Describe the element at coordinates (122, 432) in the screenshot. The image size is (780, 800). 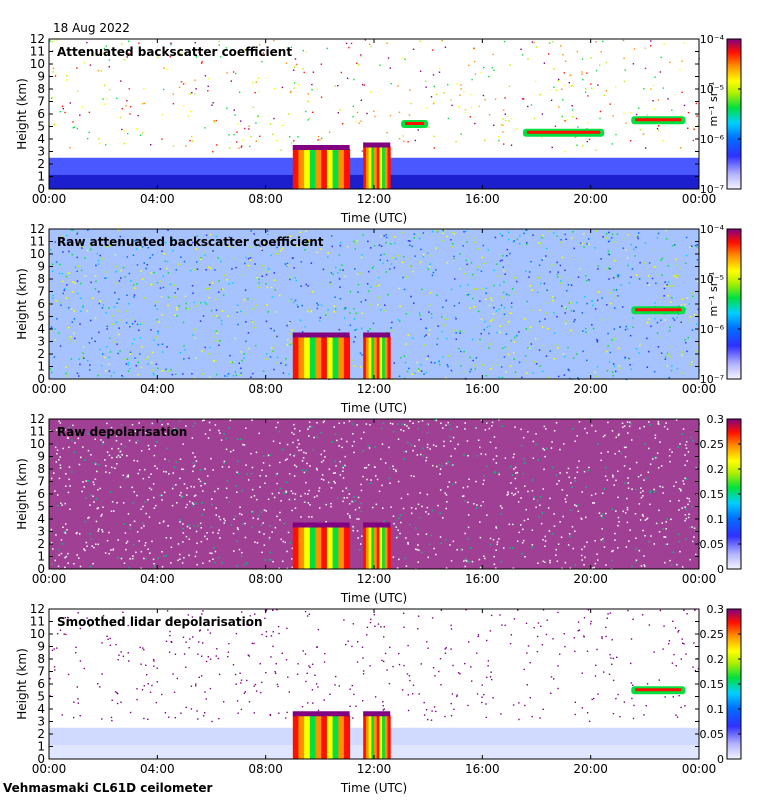
I see `panel-title: Raw depolarisation` at that location.